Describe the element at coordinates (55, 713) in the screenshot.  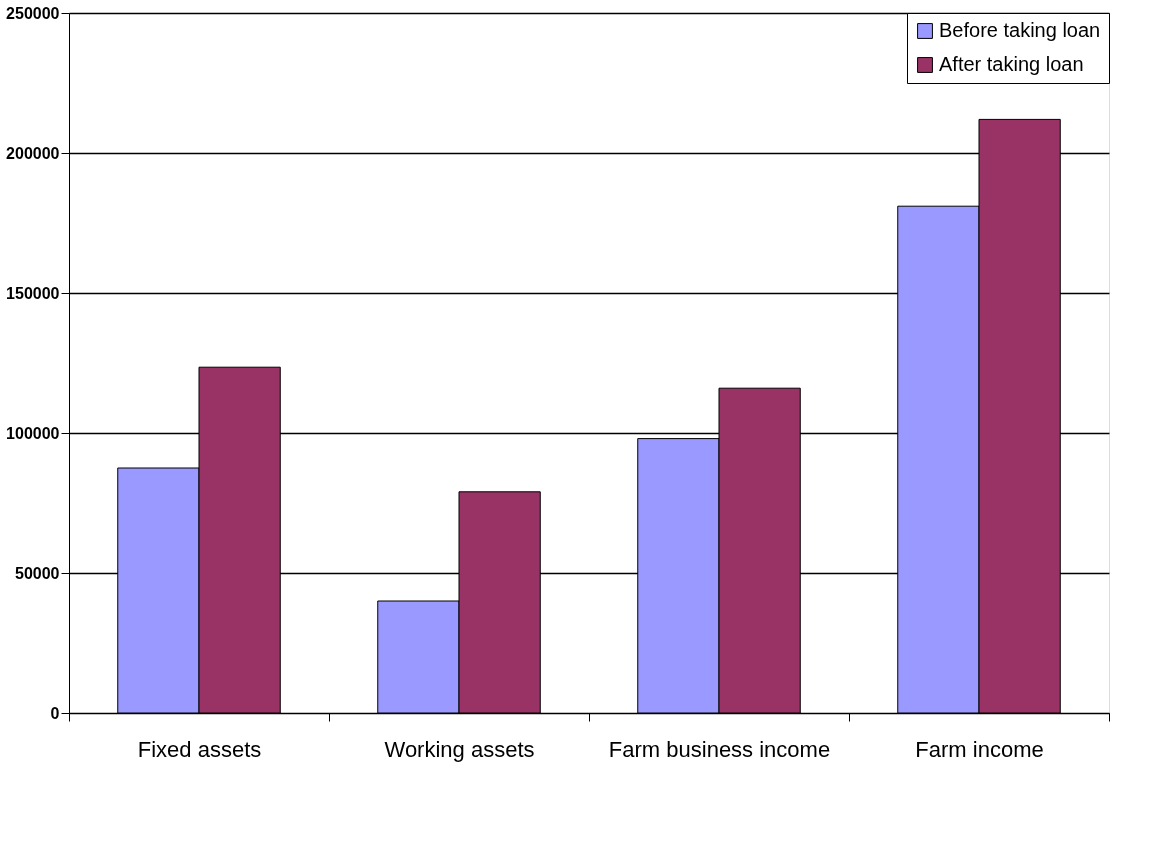
I see `y-tick-label: 0` at that location.